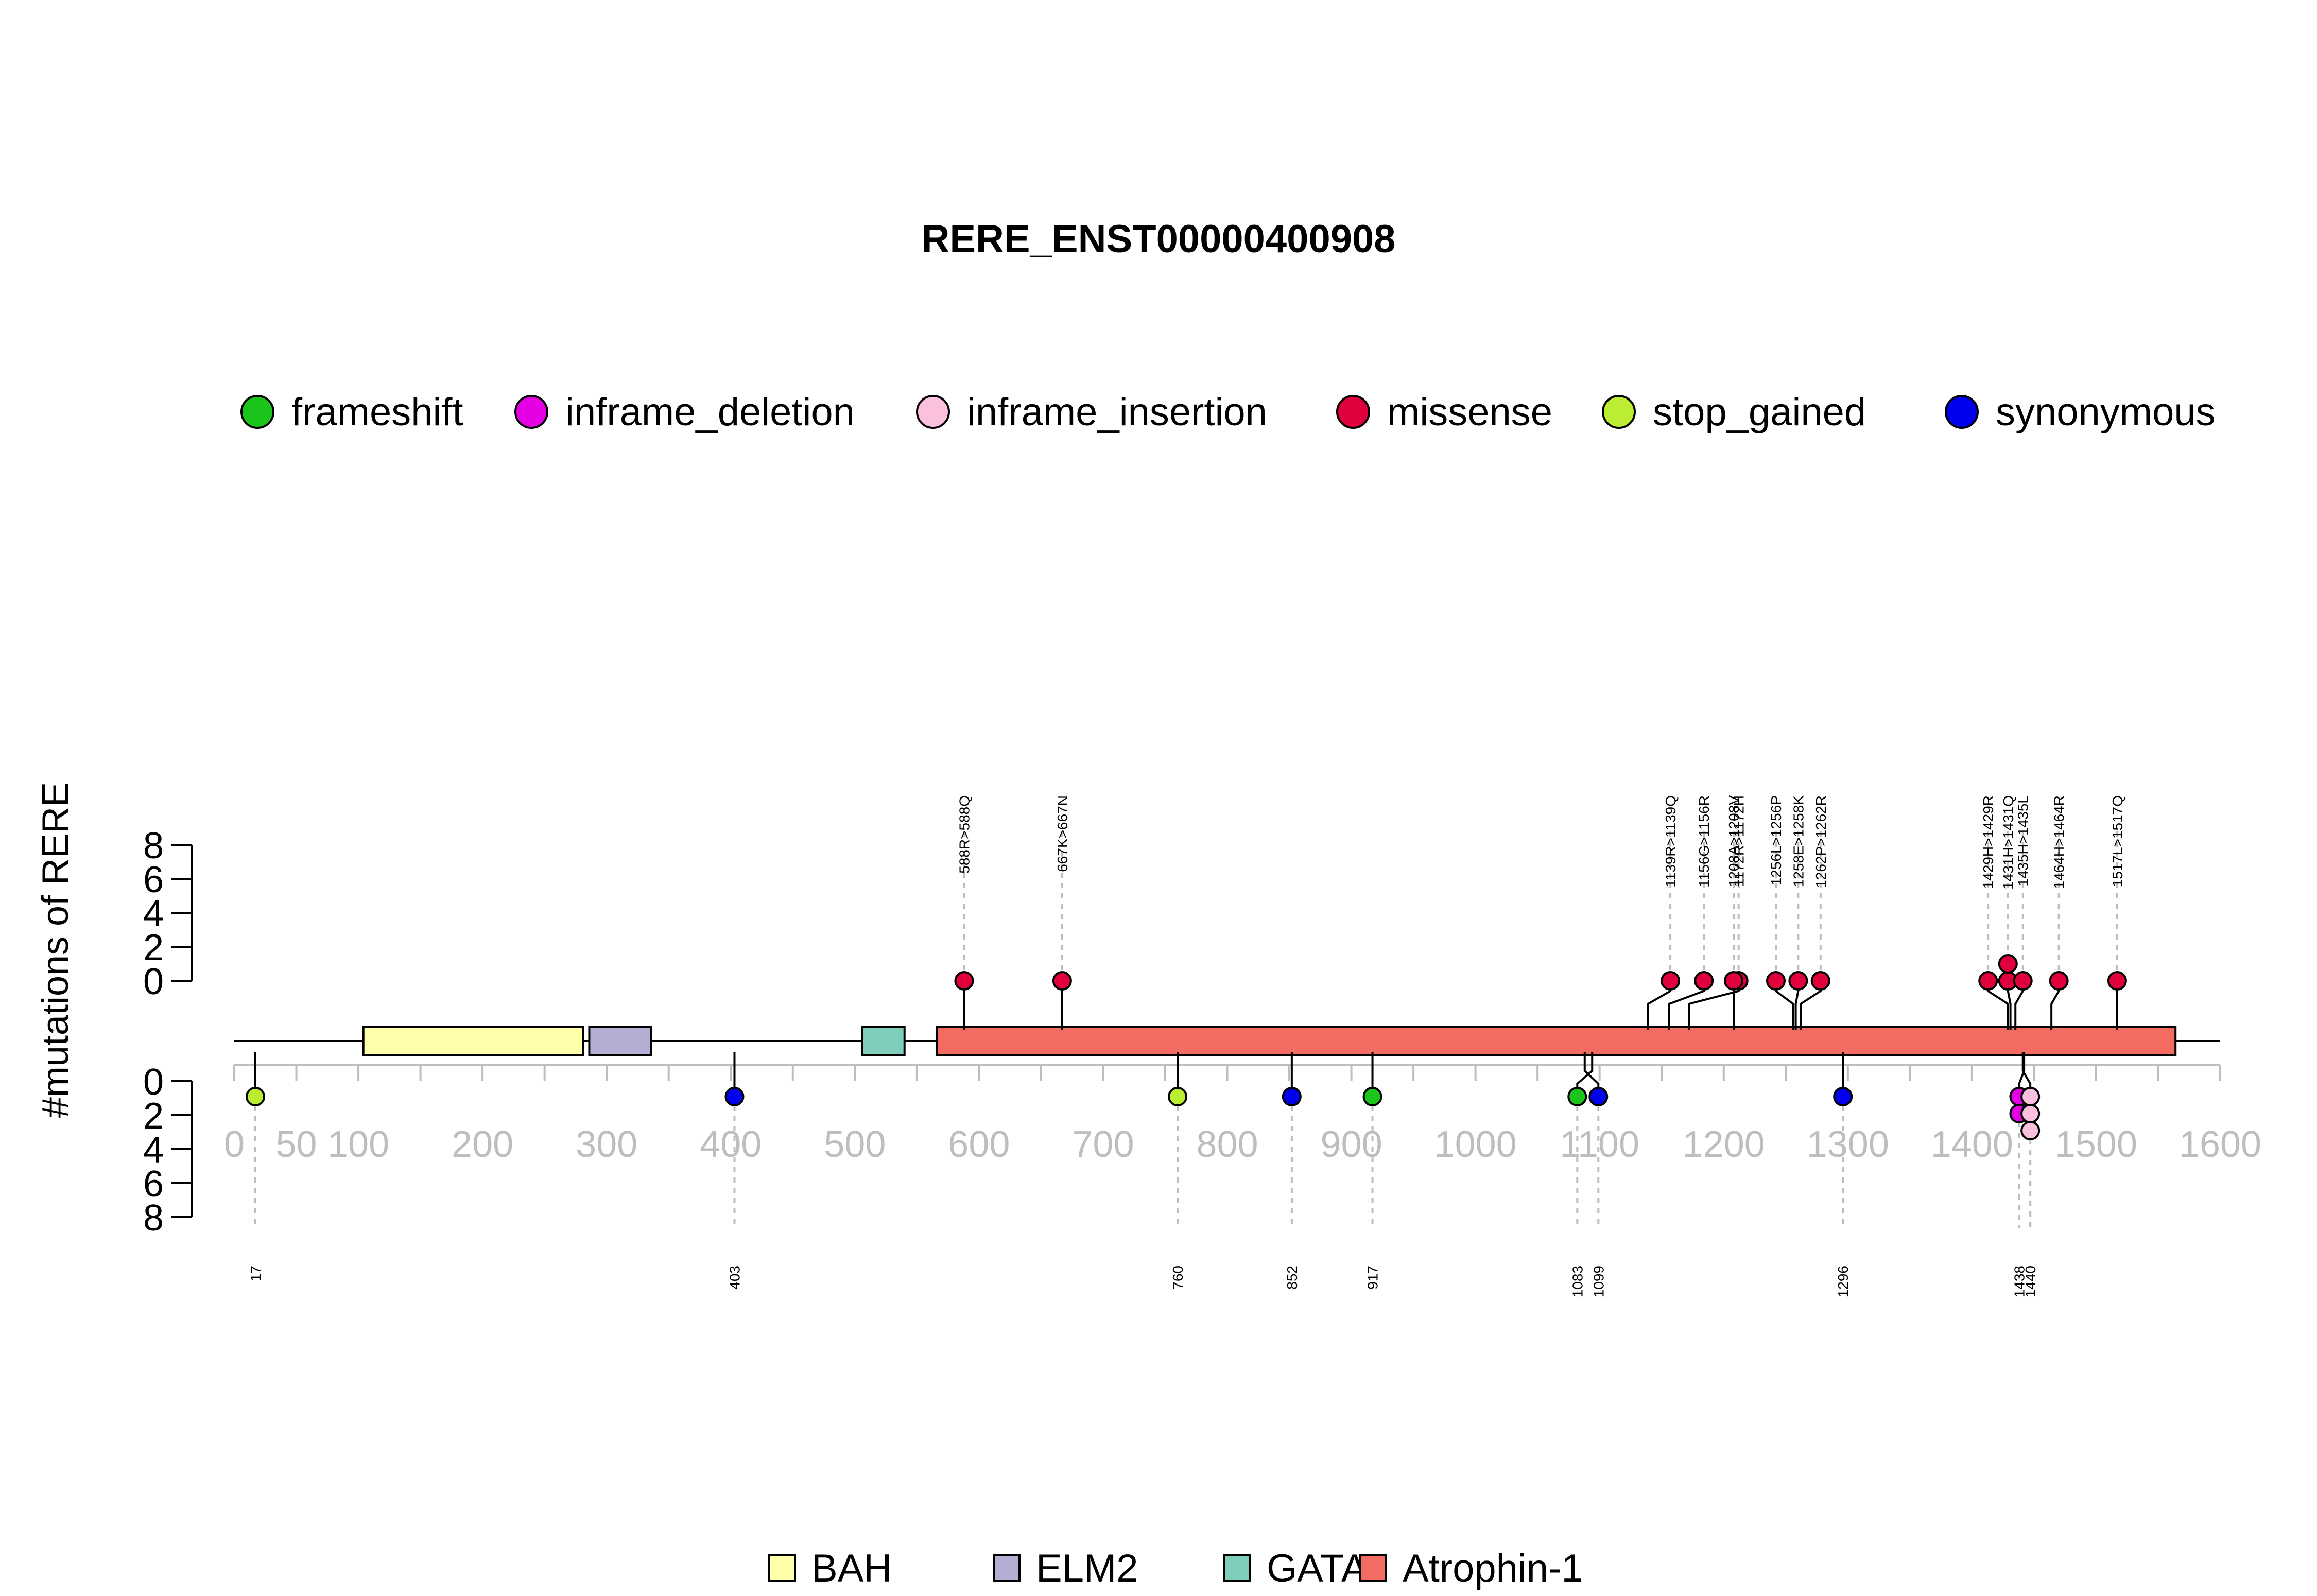  What do you see at coordinates (1988, 842) in the screenshot?
I see `upper-mutation-label: 1429H>1429R` at bounding box center [1988, 842].